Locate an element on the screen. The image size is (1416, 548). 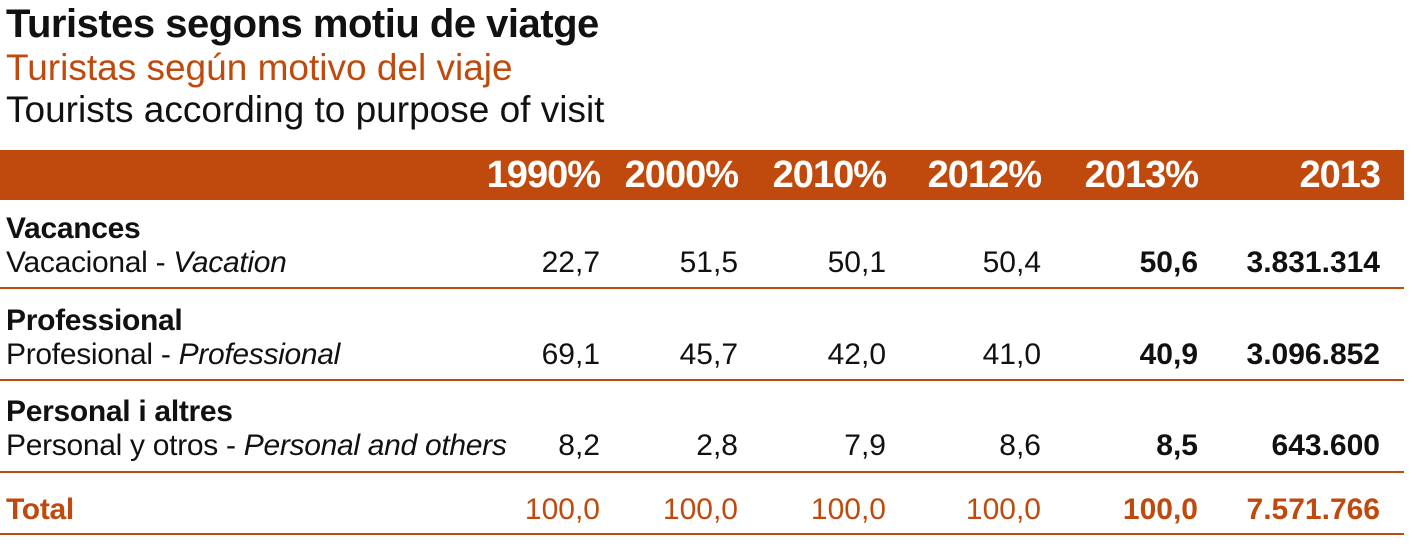
table-cell: 51,5 is located at coordinates (708, 262).